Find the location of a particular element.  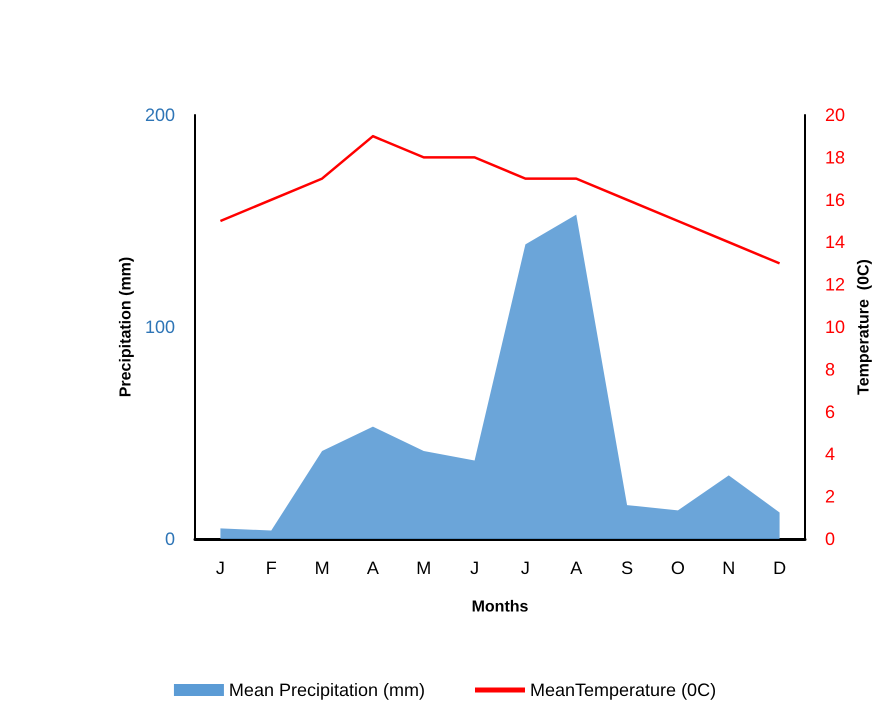

y2-tick-label: 10 is located at coordinates (835, 327).